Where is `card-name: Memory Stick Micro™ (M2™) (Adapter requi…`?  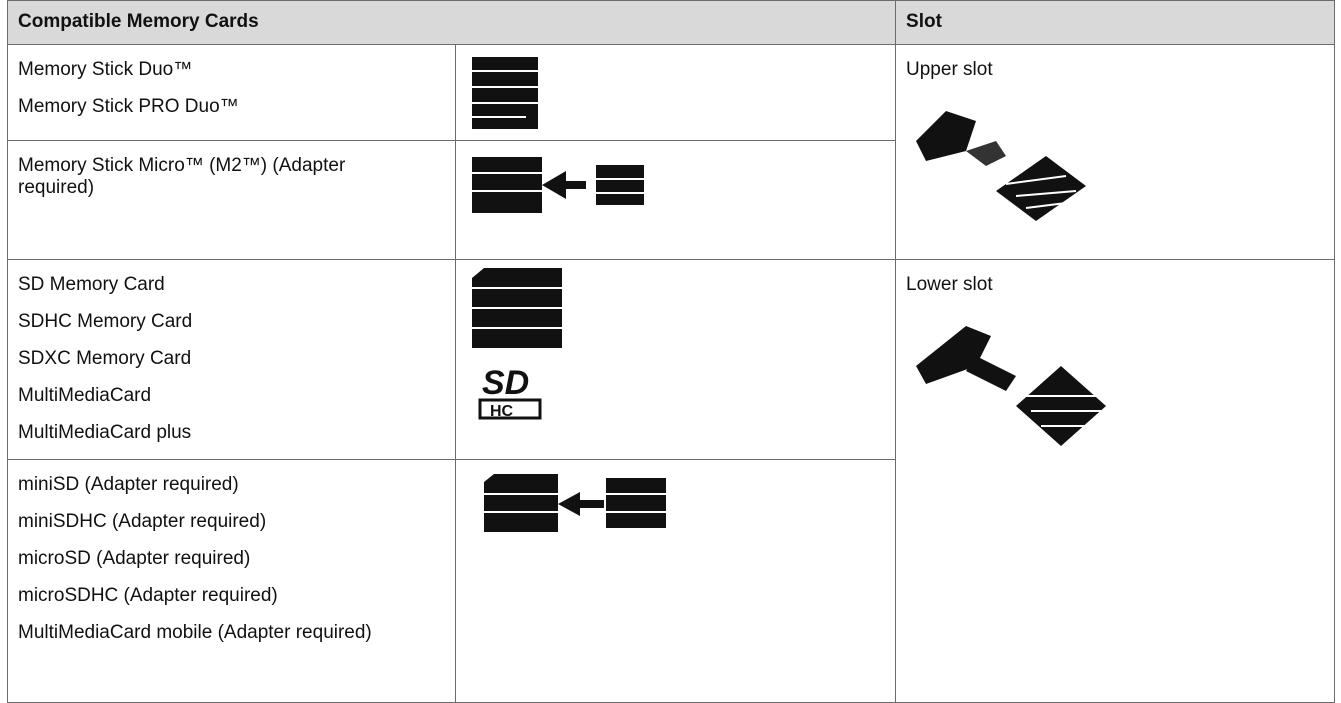
card-name: Memory Stick Micro™ (M2™) (Adapter requi… is located at coordinates (182, 176).